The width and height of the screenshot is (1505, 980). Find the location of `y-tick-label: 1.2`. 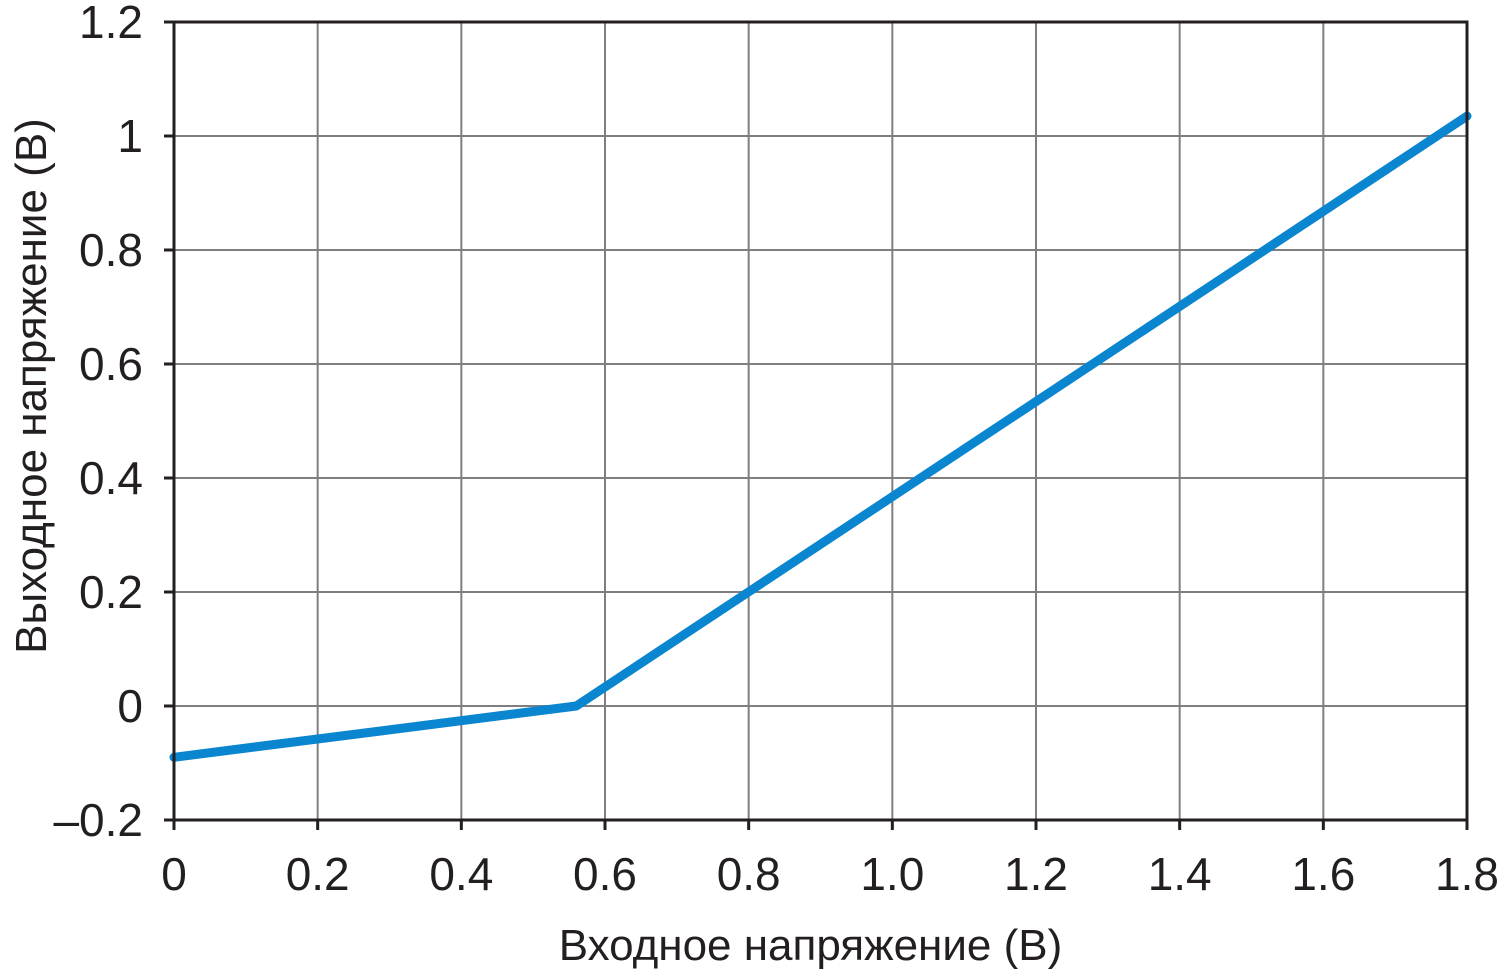

y-tick-label: 1.2 is located at coordinates (111, 24).